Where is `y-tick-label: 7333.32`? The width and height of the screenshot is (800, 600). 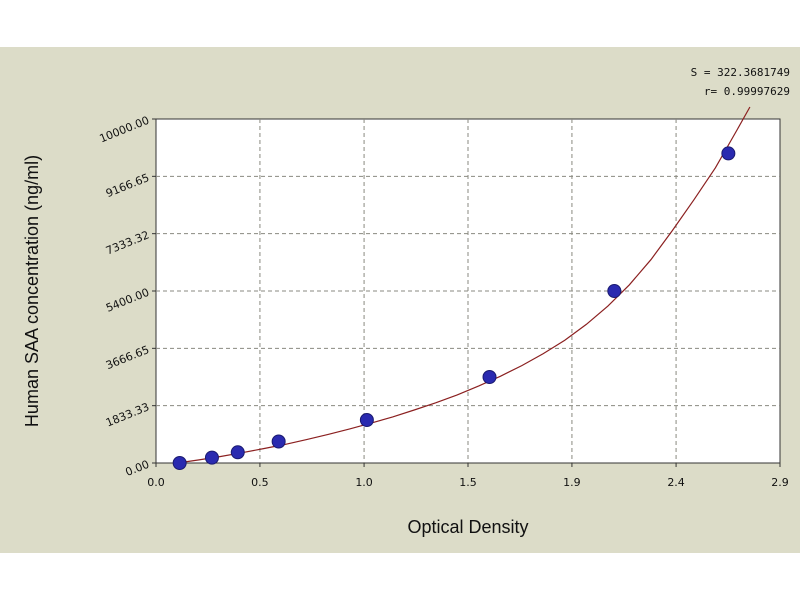
y-tick-label: 7333.32 is located at coordinates (127, 242).